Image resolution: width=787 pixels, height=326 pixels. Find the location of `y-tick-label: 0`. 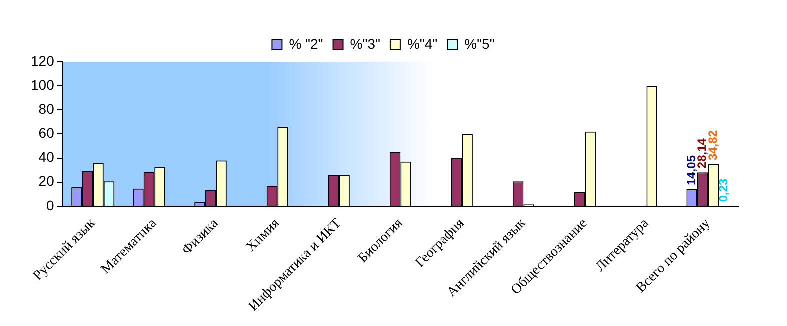

y-tick-label: 0 is located at coordinates (50, 205).